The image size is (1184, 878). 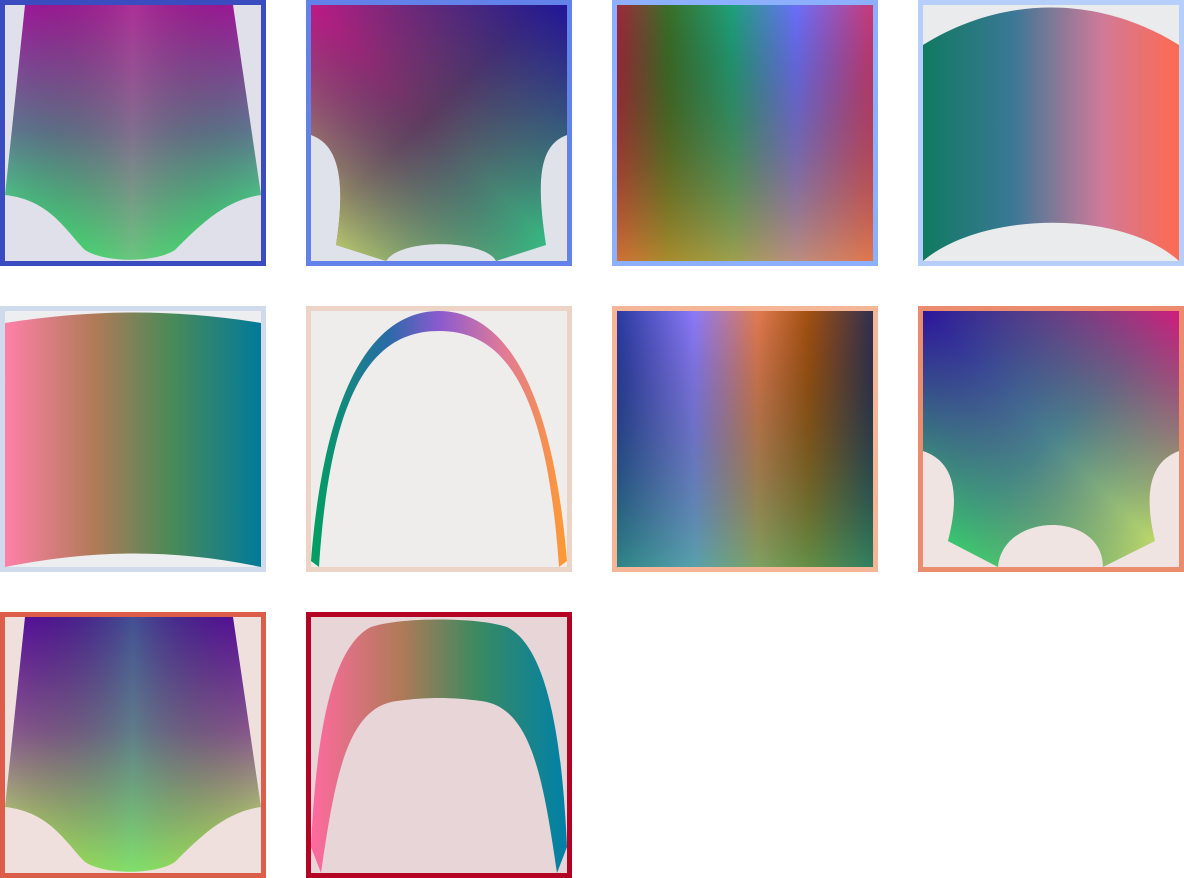 I want to click on gradient-tile-10-canvas, so click(x=439, y=745).